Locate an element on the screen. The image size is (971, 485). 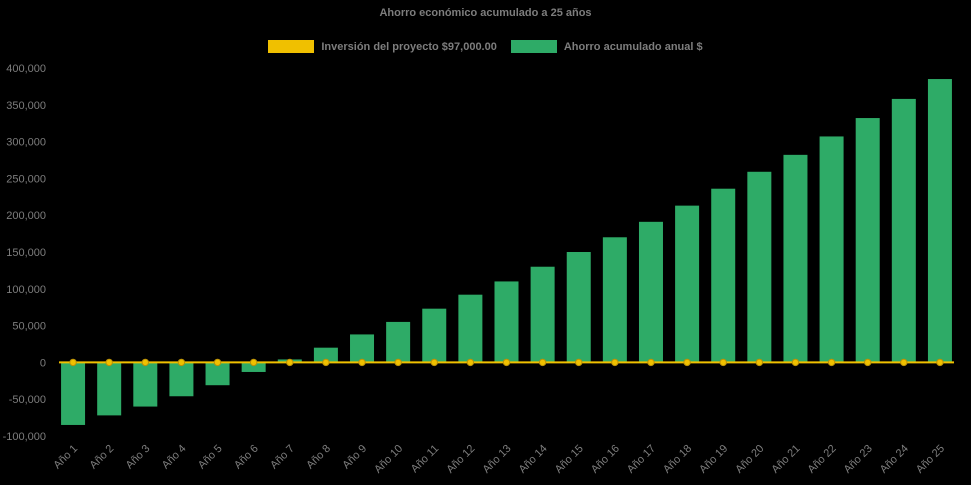
legend-swatch-savings is located at coordinates (533, 46).